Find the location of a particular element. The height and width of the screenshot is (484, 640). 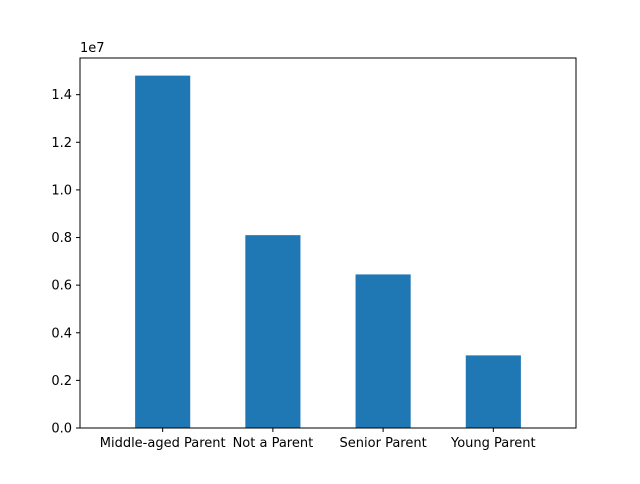

y-tick-label: 0.8 is located at coordinates (61, 238).